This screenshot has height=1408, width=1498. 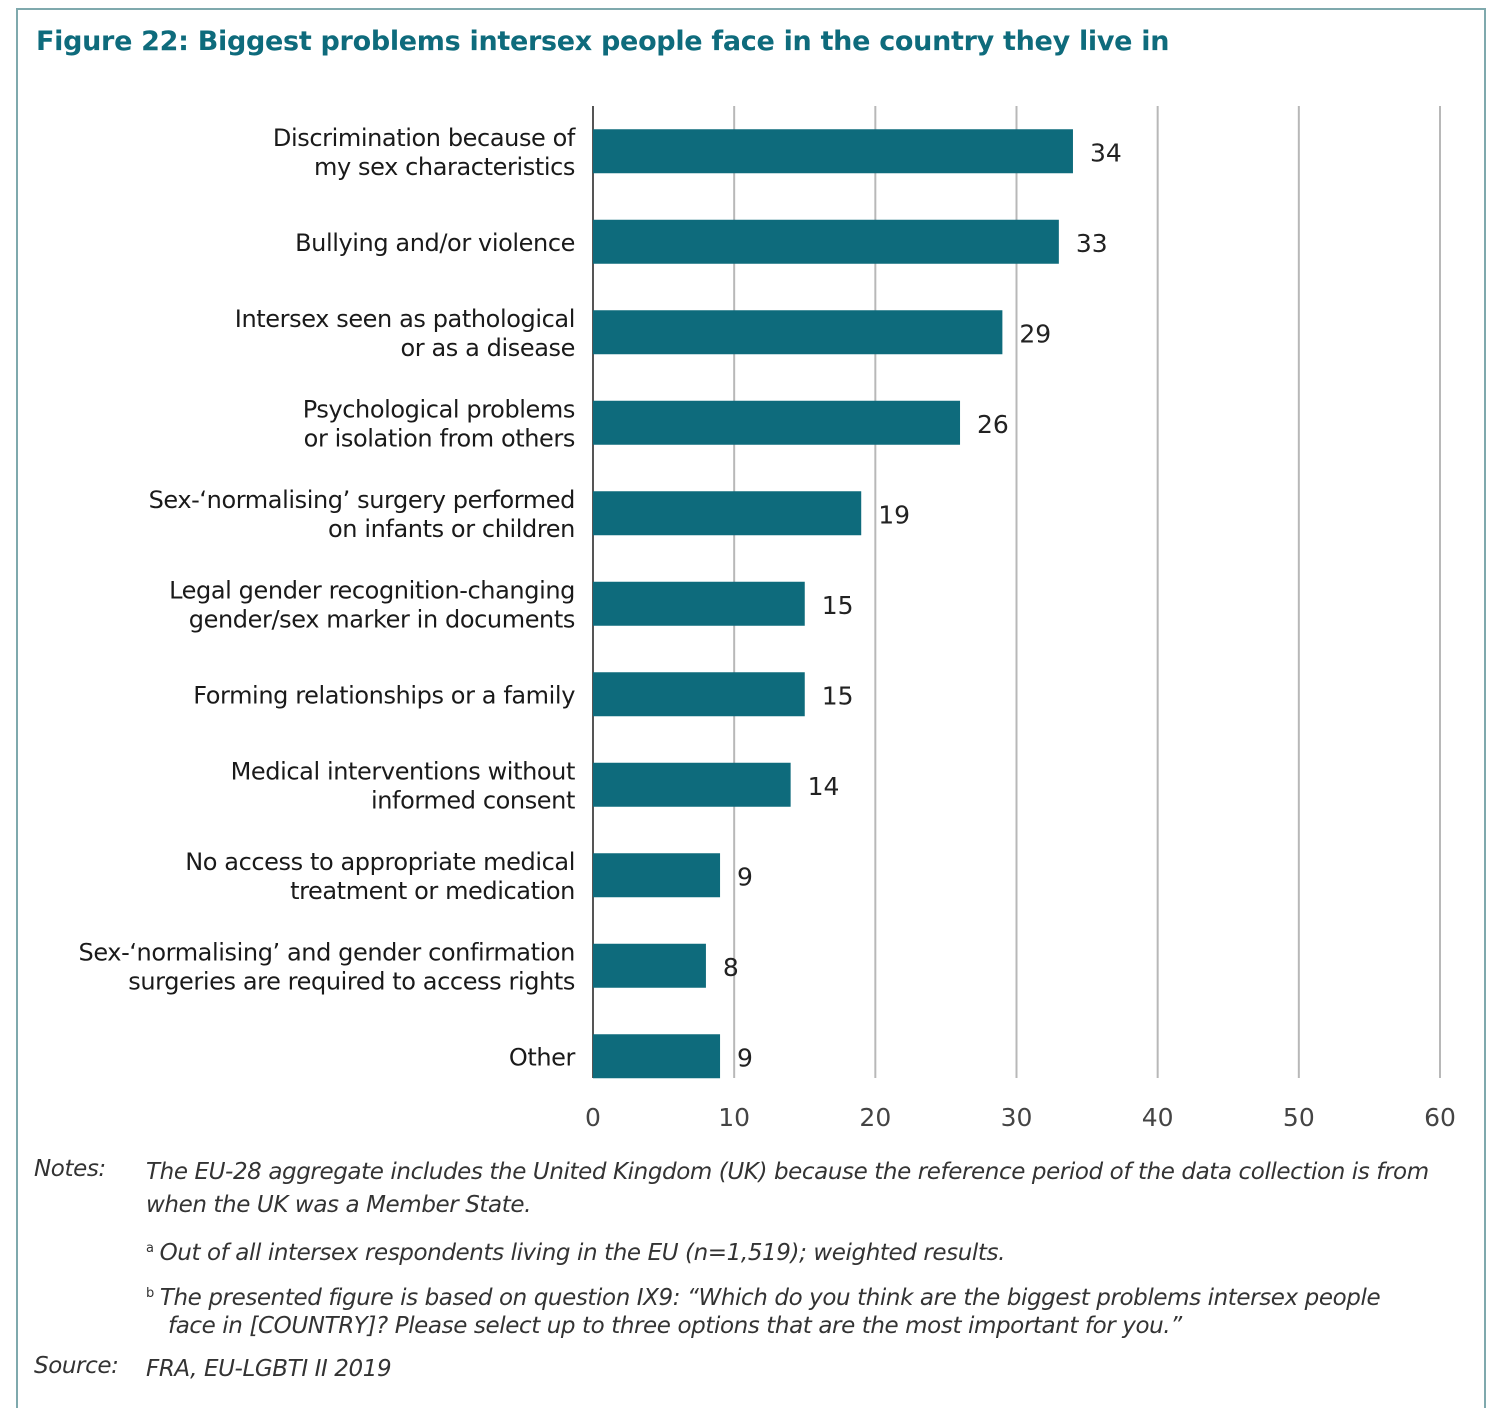 I want to click on x-tick-label: 30, so click(x=1017, y=1117).